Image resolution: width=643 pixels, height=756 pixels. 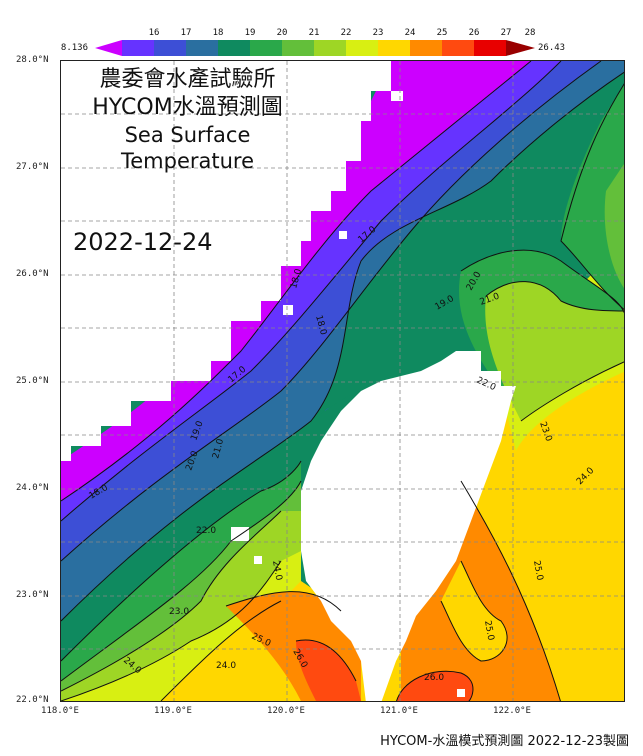 What do you see at coordinates (179, 612) in the screenshot?
I see `contour-label: 23.0` at bounding box center [179, 612].